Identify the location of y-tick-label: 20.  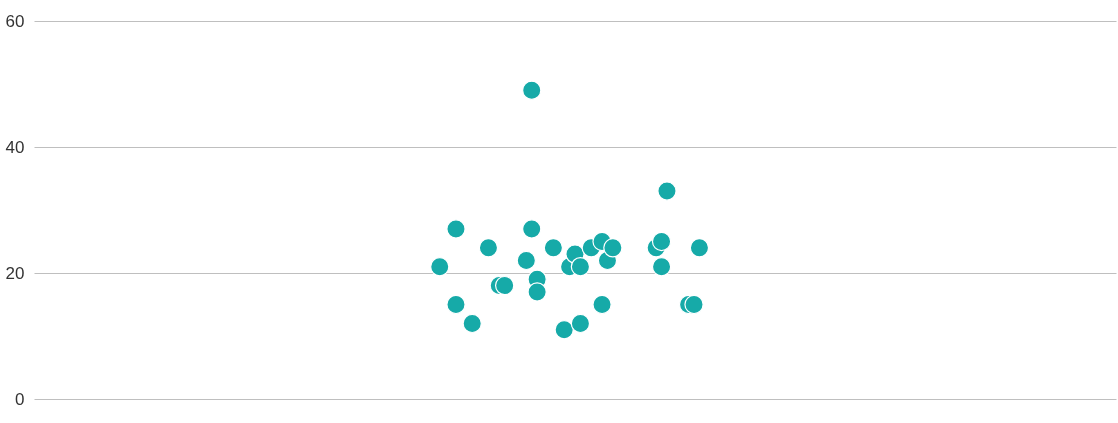
(15, 273).